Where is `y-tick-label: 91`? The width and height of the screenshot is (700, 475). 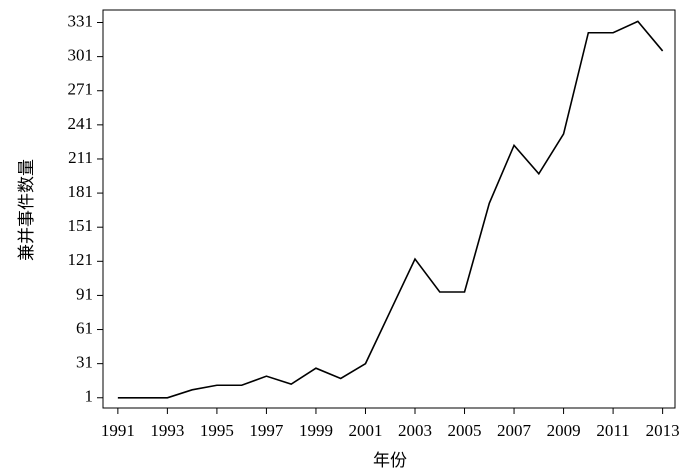
y-tick-label: 91 is located at coordinates (84, 293).